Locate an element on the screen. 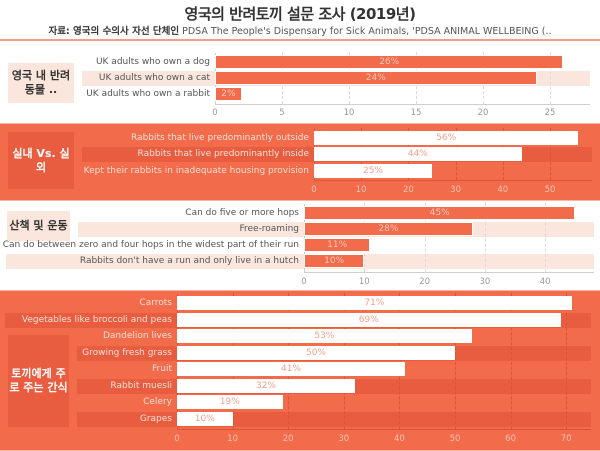 The image size is (600, 451). bar-label: Rabbits that live predominantly outside is located at coordinates (220, 138).